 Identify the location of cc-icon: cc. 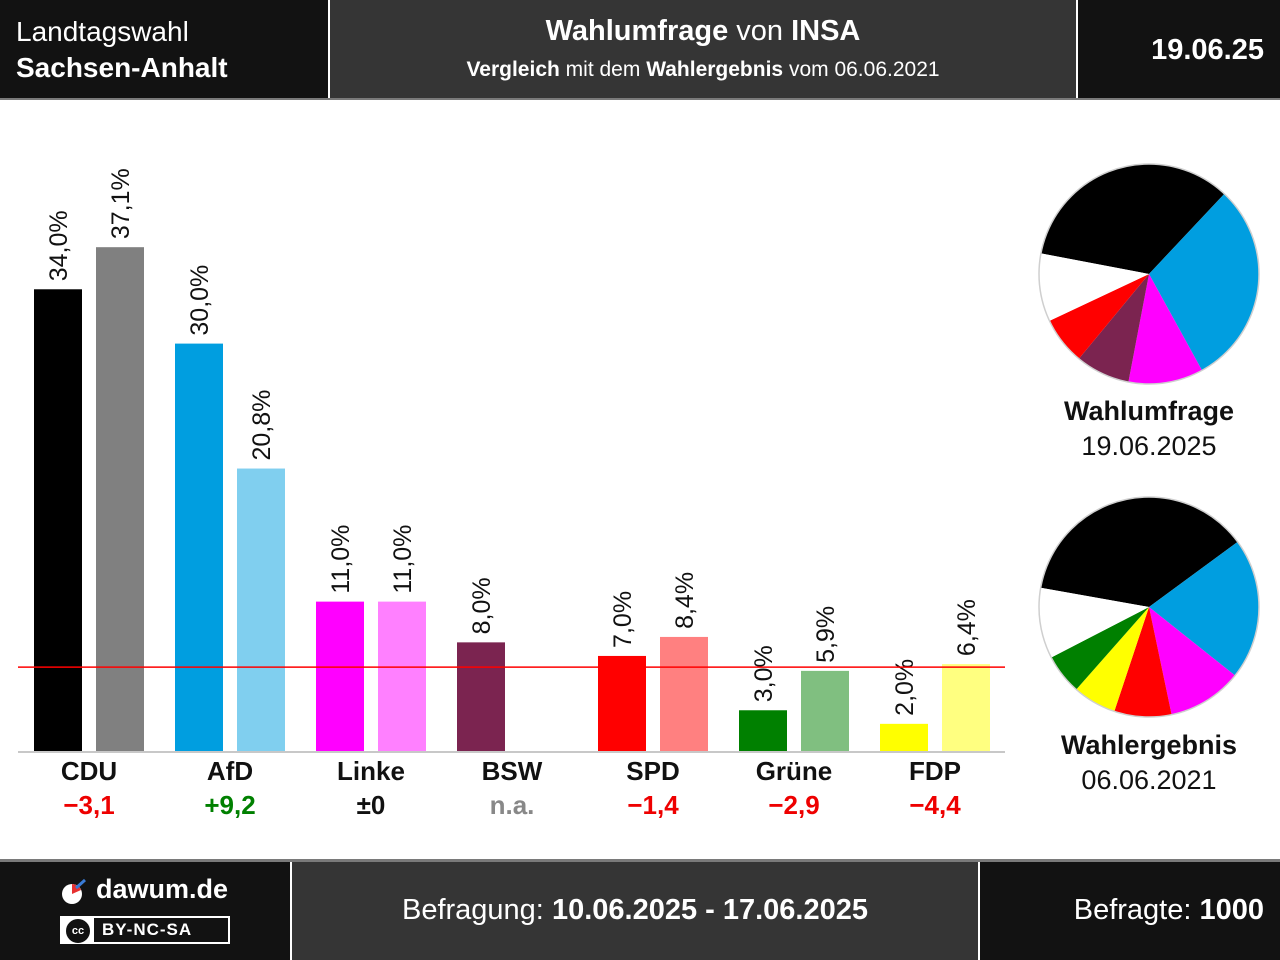
(78, 931).